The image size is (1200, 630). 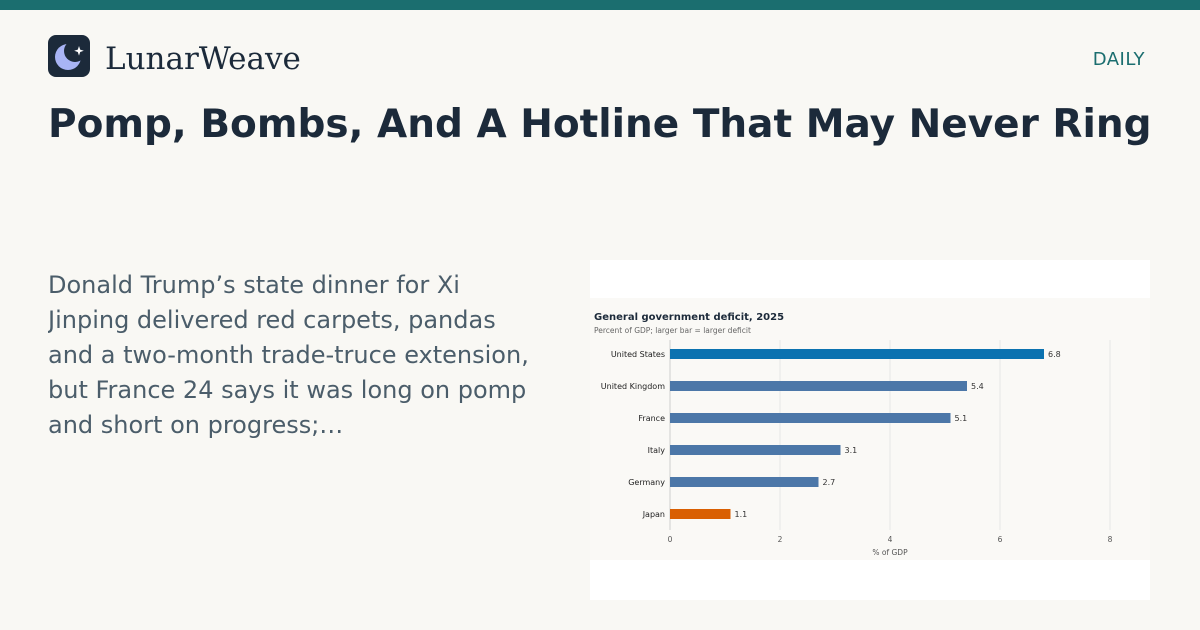 What do you see at coordinates (780, 539) in the screenshot?
I see `x-tick-label: 2` at bounding box center [780, 539].